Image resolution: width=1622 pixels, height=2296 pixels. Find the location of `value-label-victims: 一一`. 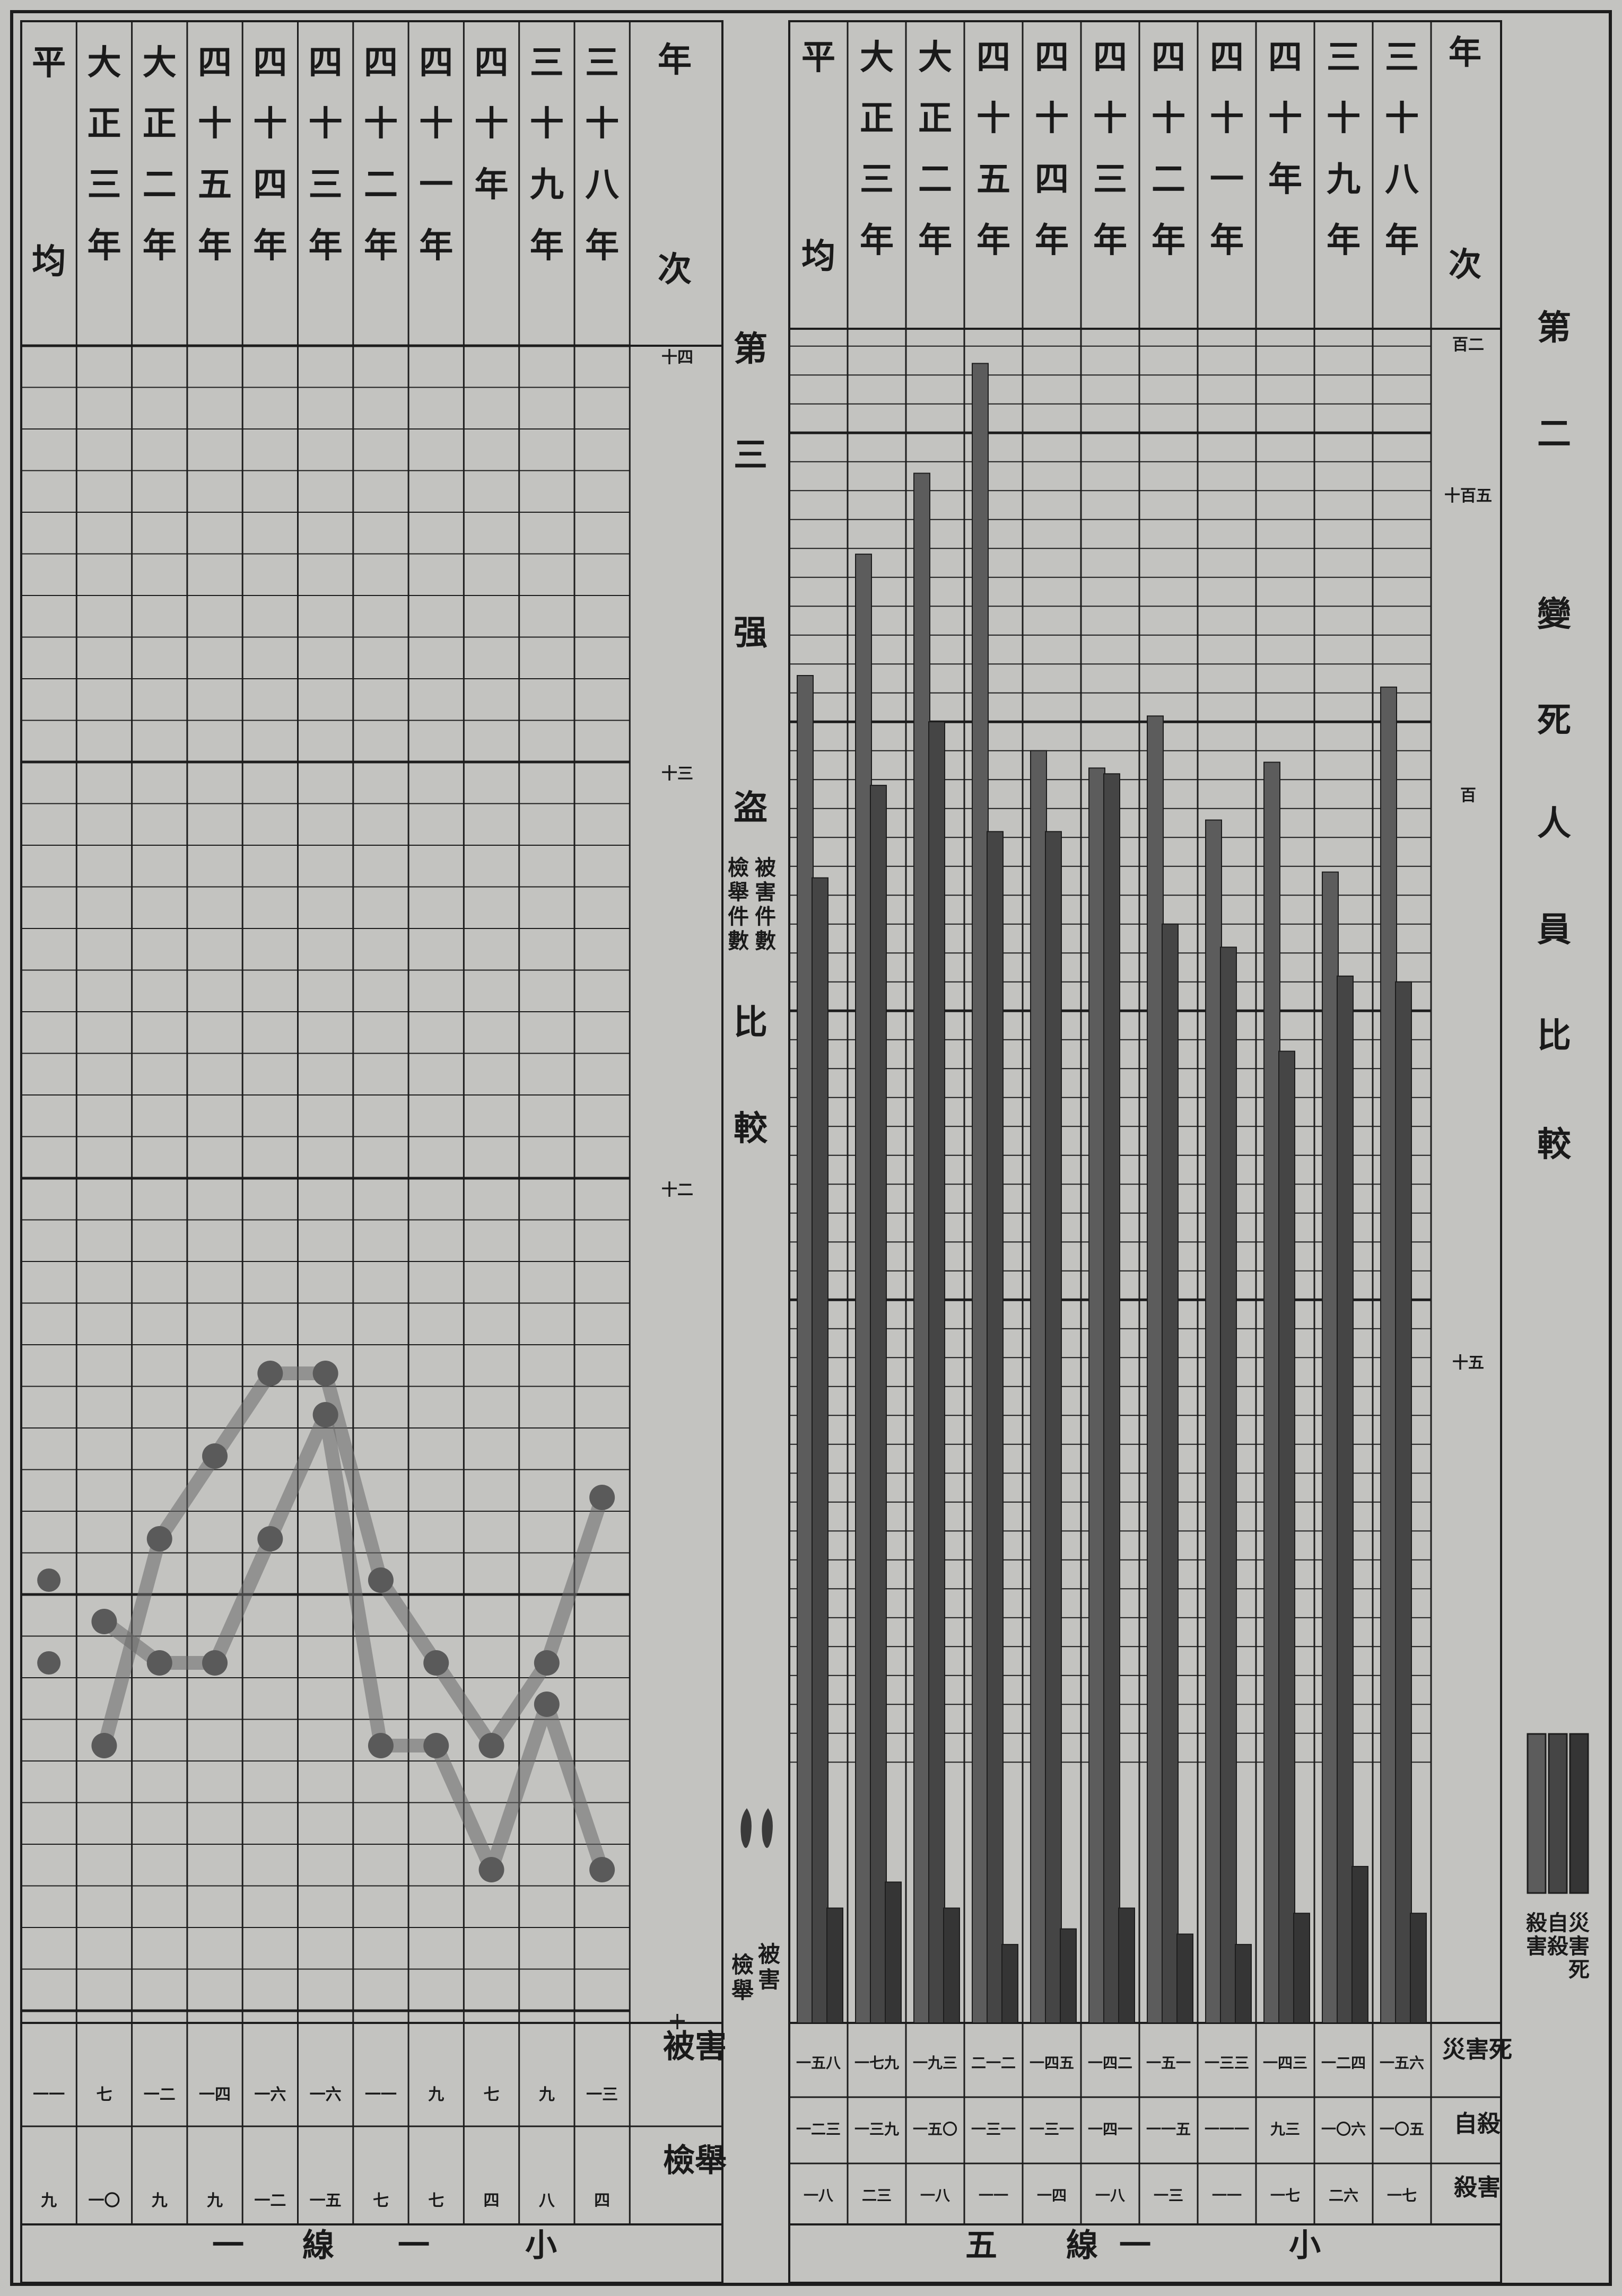

value-label-victims: 一一 is located at coordinates (381, 2094).